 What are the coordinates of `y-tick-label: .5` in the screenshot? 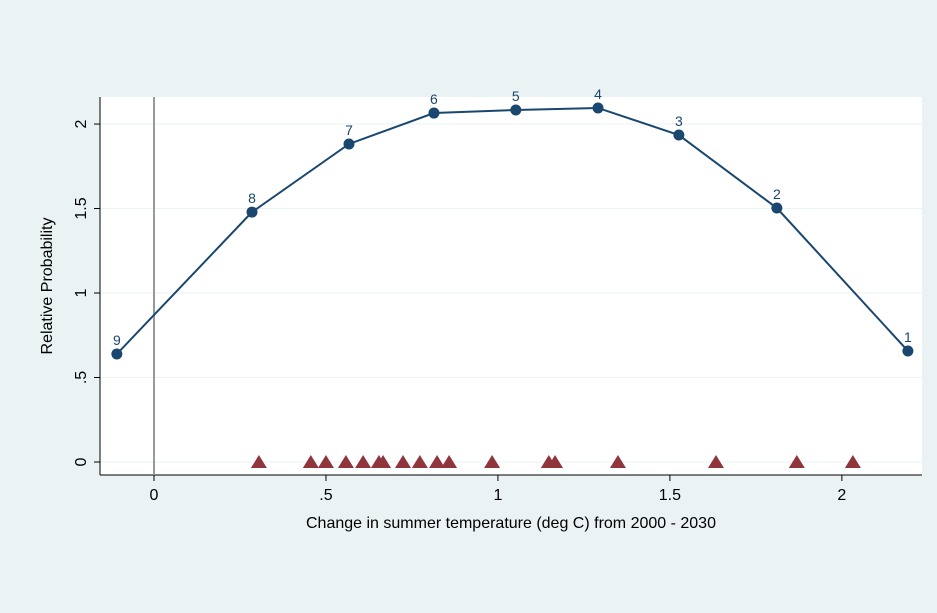 It's located at (81, 377).